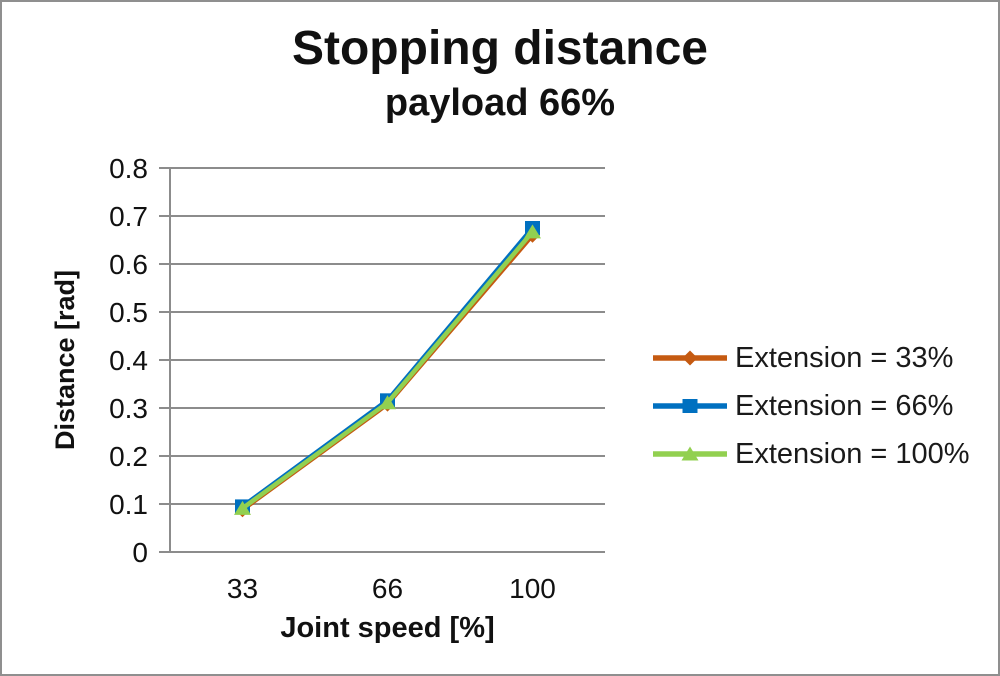 The width and height of the screenshot is (1000, 676). I want to click on legend-label: Extension = 33%, so click(844, 358).